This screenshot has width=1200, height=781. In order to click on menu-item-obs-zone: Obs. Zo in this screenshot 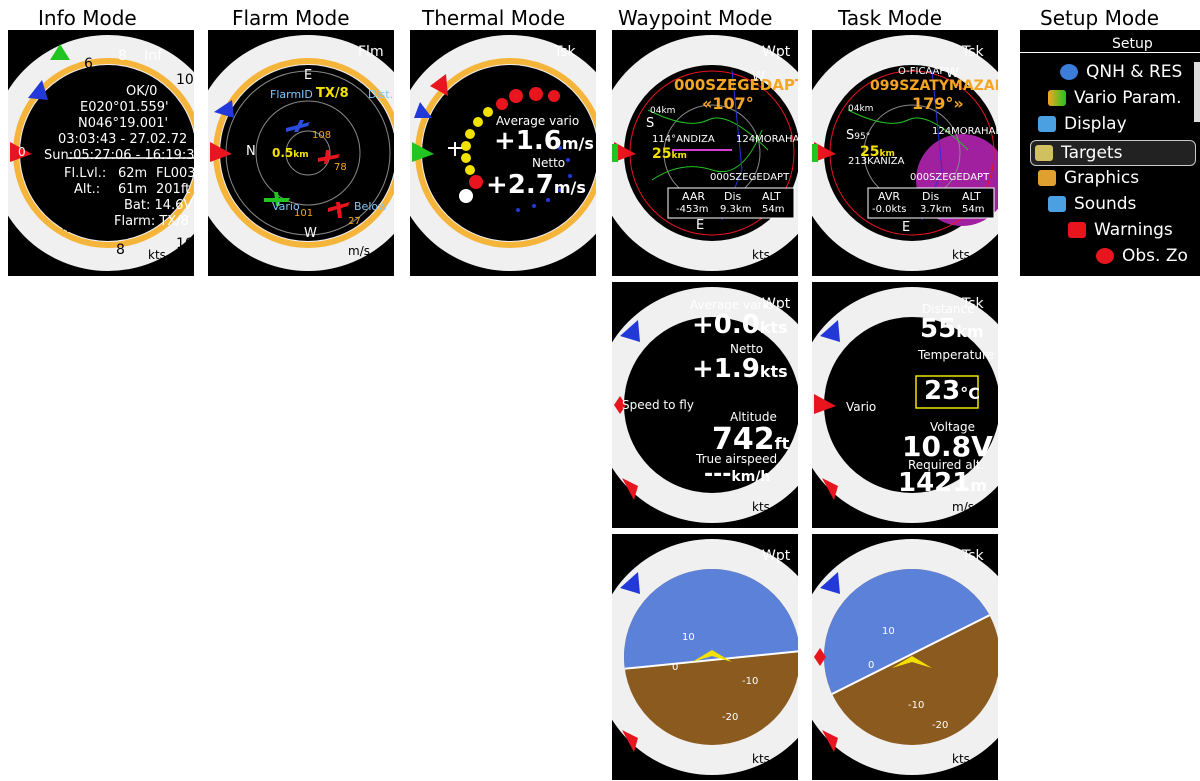, I will do `click(1142, 256)`.